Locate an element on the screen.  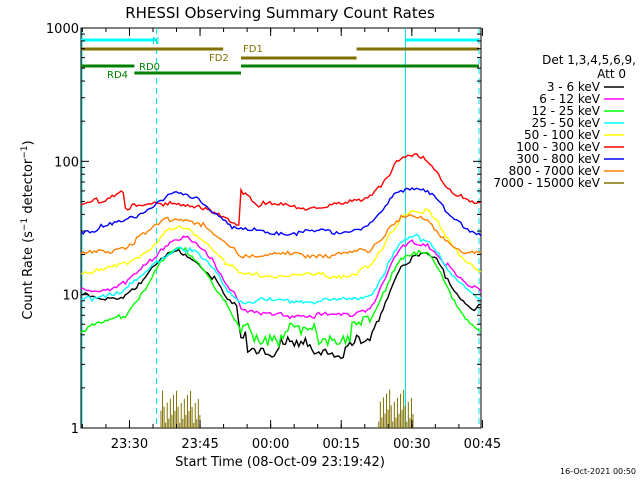
y-tick-label: 1 is located at coordinates (75, 429).